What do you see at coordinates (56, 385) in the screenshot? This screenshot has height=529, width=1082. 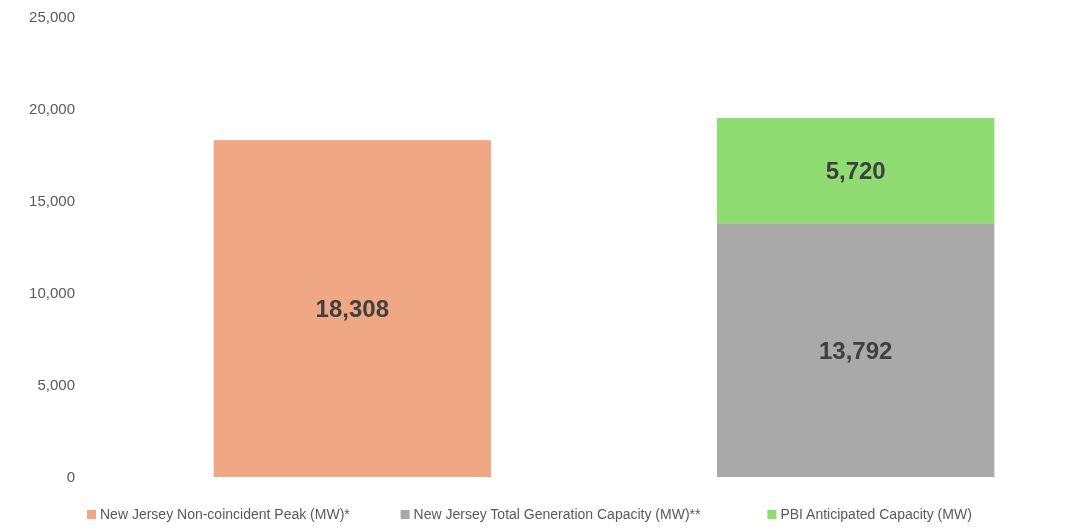 I see `y-tick-label: 5,000` at bounding box center [56, 385].